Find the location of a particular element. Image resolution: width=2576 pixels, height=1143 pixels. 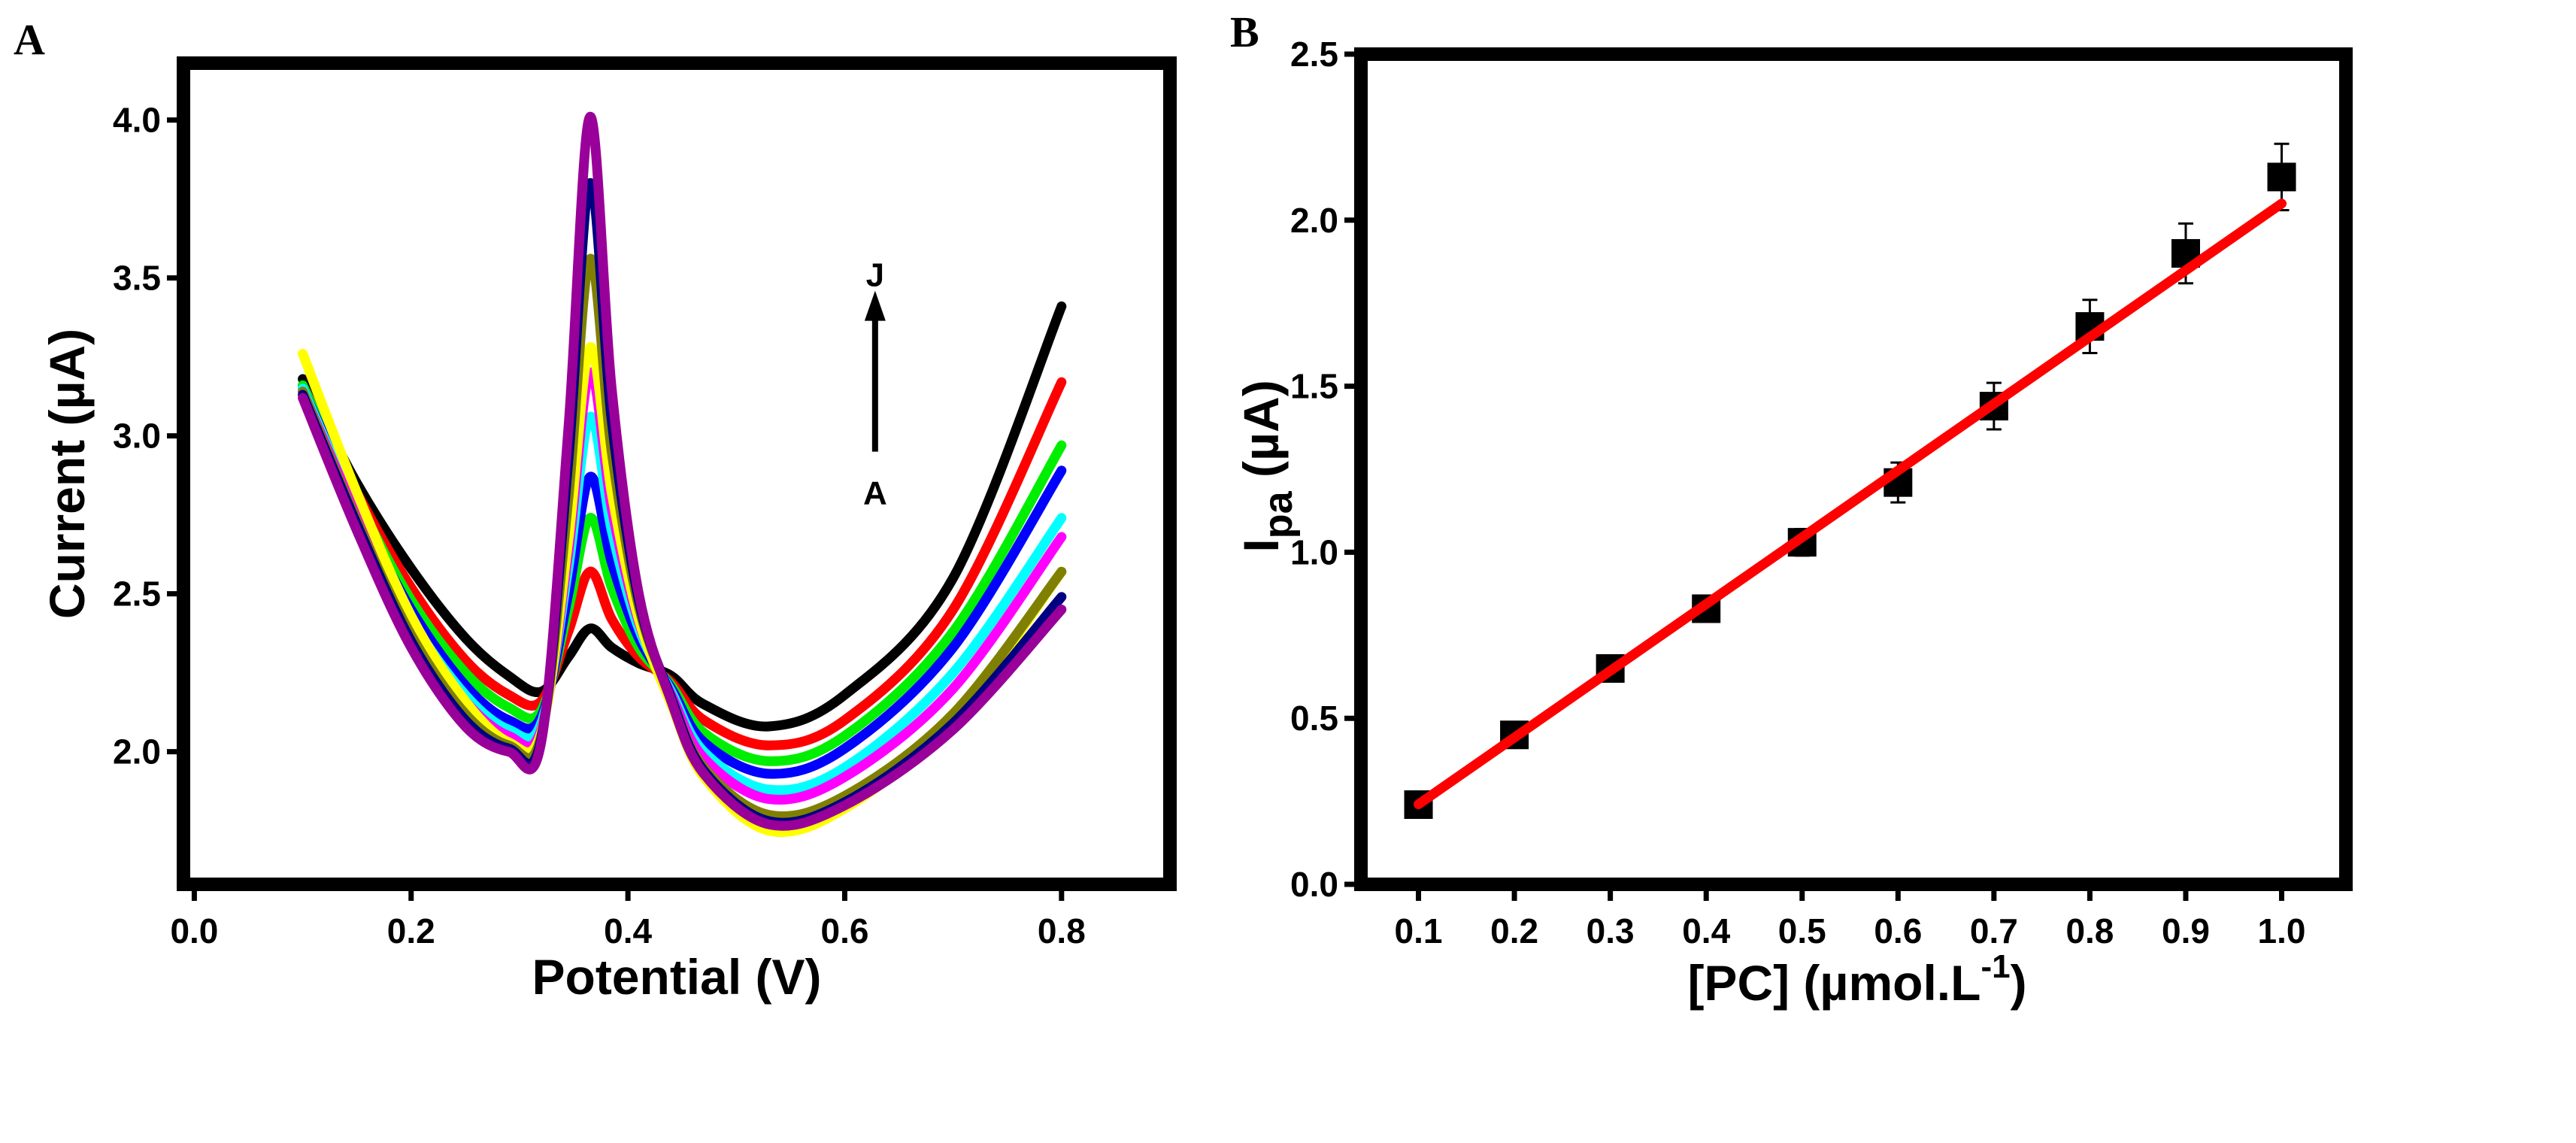

series-line-C is located at coordinates (682, 573).